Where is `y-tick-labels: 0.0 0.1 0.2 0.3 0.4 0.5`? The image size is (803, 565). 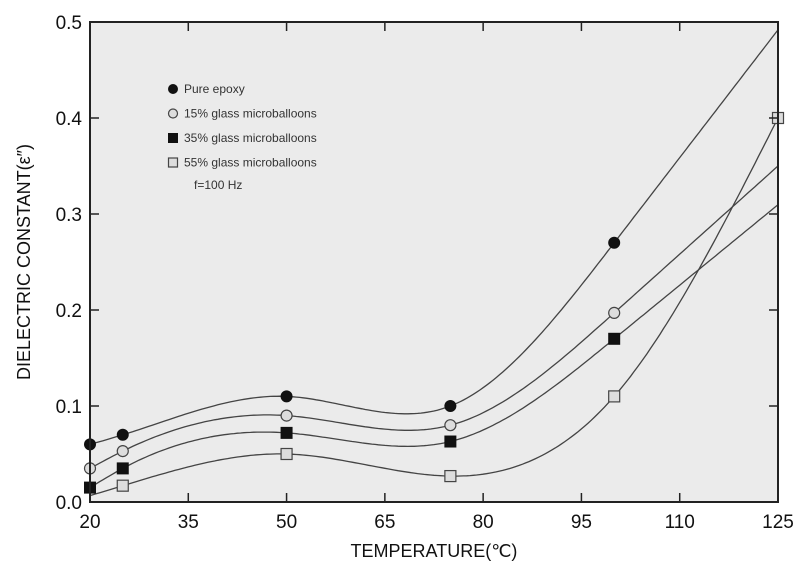 y-tick-labels: 0.0 0.1 0.2 0.3 0.4 0.5 is located at coordinates (69, 263).